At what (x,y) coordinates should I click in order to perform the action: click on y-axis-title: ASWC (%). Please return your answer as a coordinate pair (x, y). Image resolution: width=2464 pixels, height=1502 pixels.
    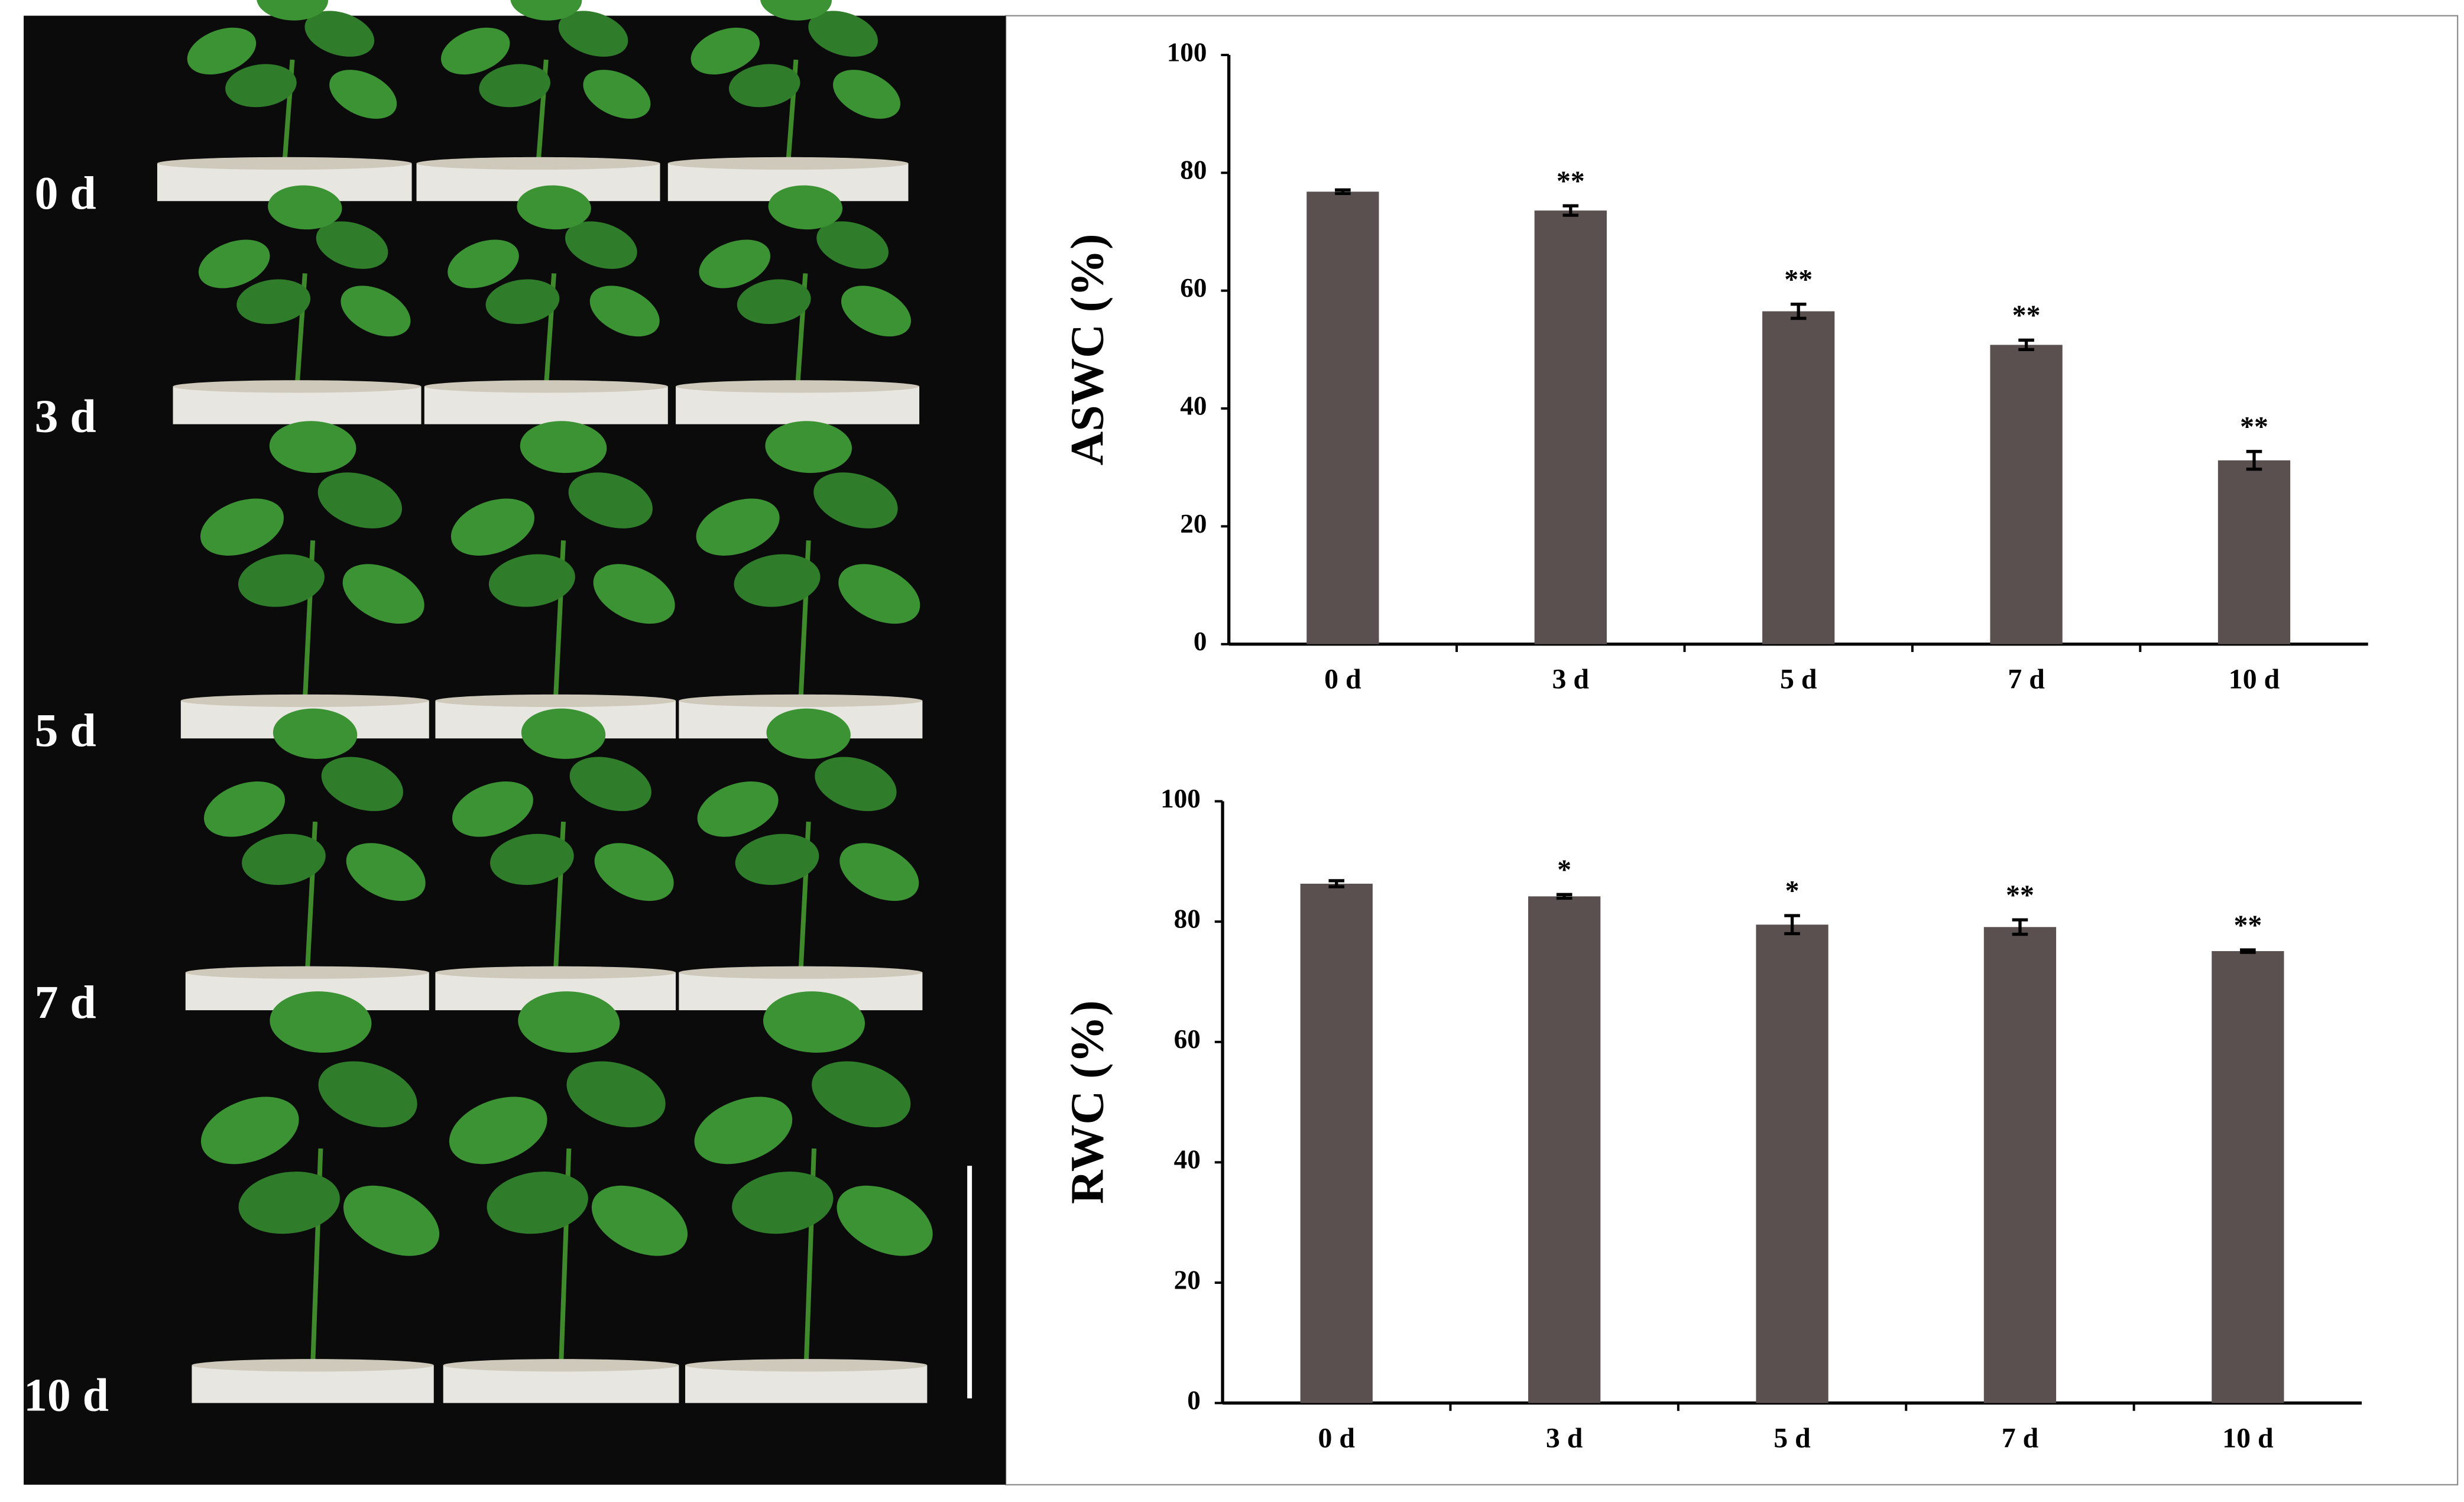
    Looking at the image, I should click on (1088, 349).